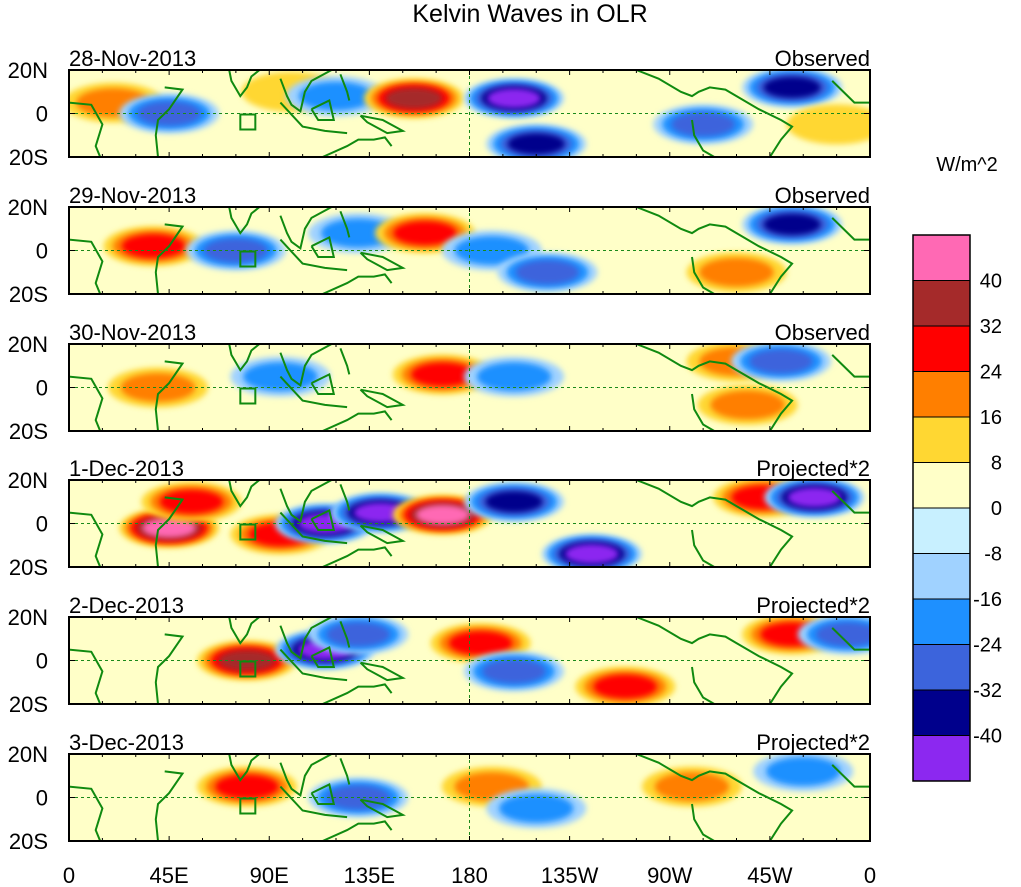  What do you see at coordinates (439, 792) in the screenshot?
I see `panel-6: 20N 0 20S 3-Dec-2013 Projected*2` at bounding box center [439, 792].